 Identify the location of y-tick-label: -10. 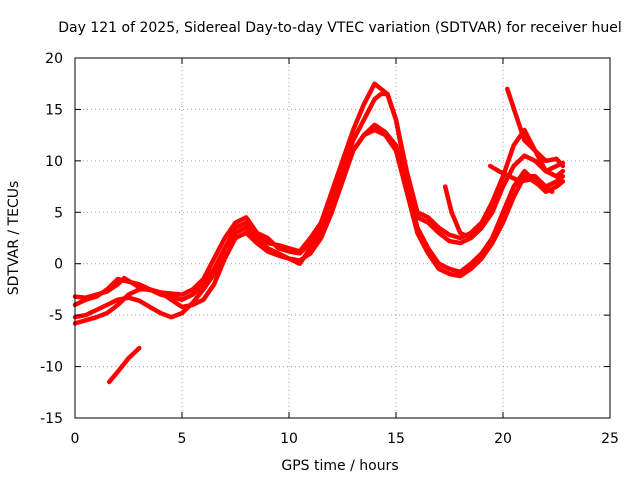
(51, 368).